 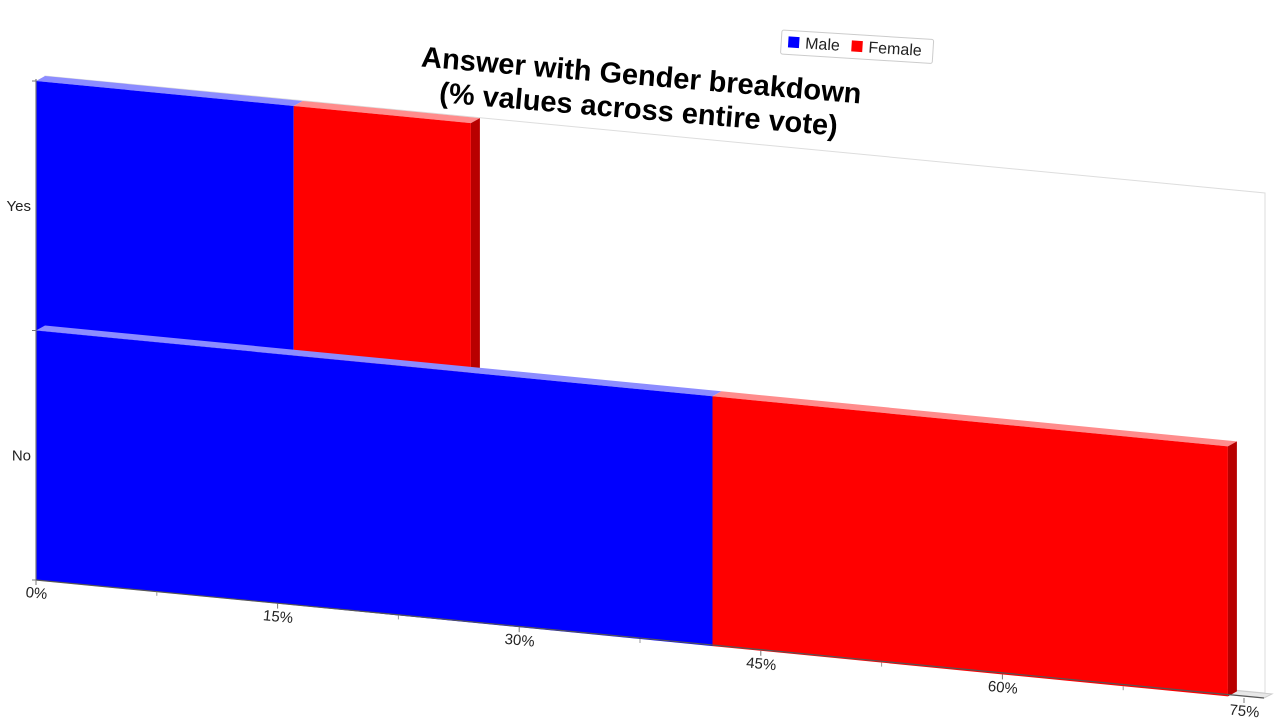 I want to click on legend-swatch-male, so click(x=793, y=42).